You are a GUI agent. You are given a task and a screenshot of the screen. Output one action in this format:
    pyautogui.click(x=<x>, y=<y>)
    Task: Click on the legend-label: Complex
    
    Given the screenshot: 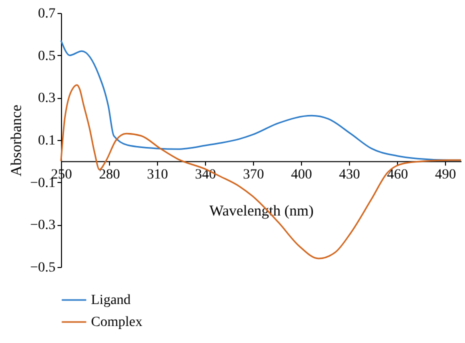 What is the action you would take?
    pyautogui.click(x=116, y=322)
    